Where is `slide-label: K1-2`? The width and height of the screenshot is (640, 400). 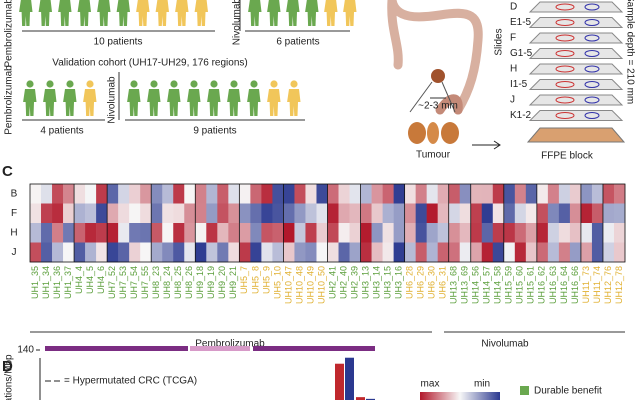 slide-label: K1-2 is located at coordinates (521, 115).